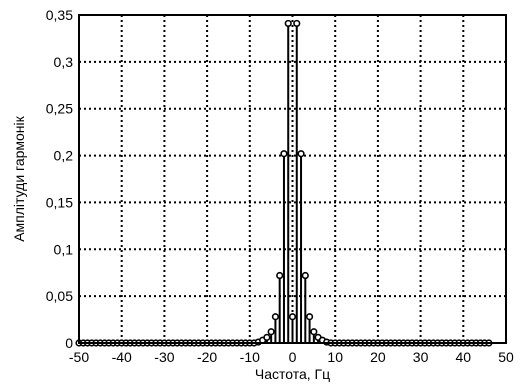 The image size is (521, 390). I want to click on y-tick-label: 0,05, so click(59, 296).